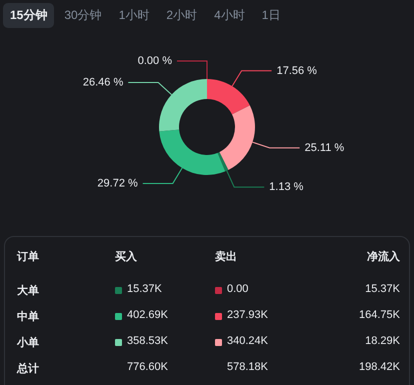 Image resolution: width=414 pixels, height=385 pixels. Describe the element at coordinates (324, 148) in the screenshot. I see `data-label: 25.11 %` at that location.